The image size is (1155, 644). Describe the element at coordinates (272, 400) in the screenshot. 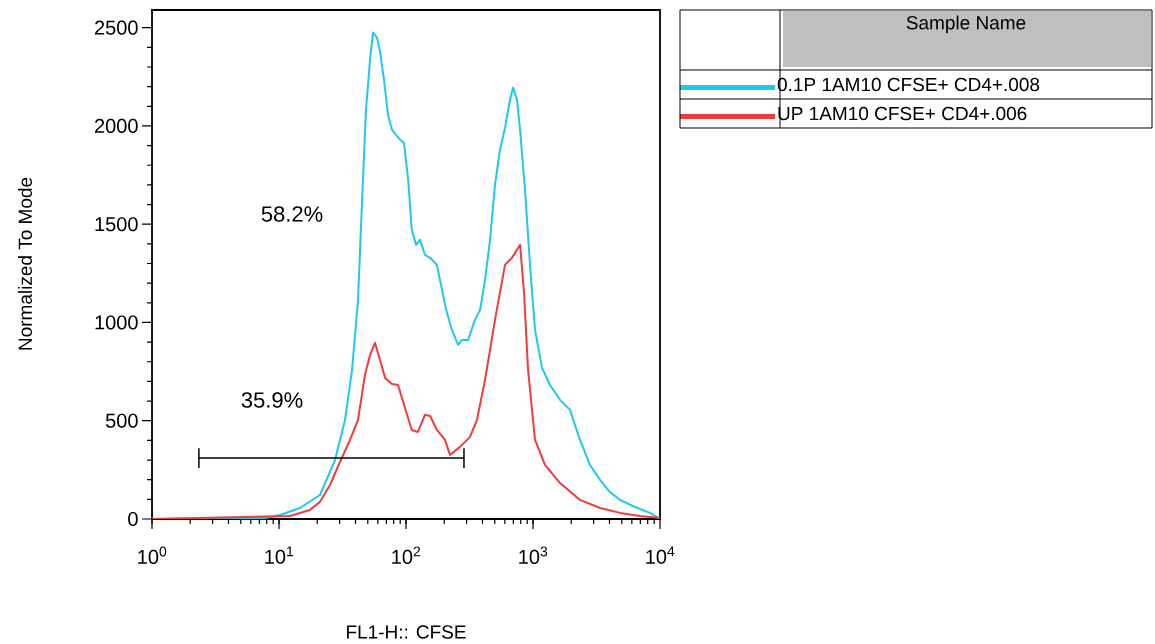

I see `annotation: 35.9%` at that location.